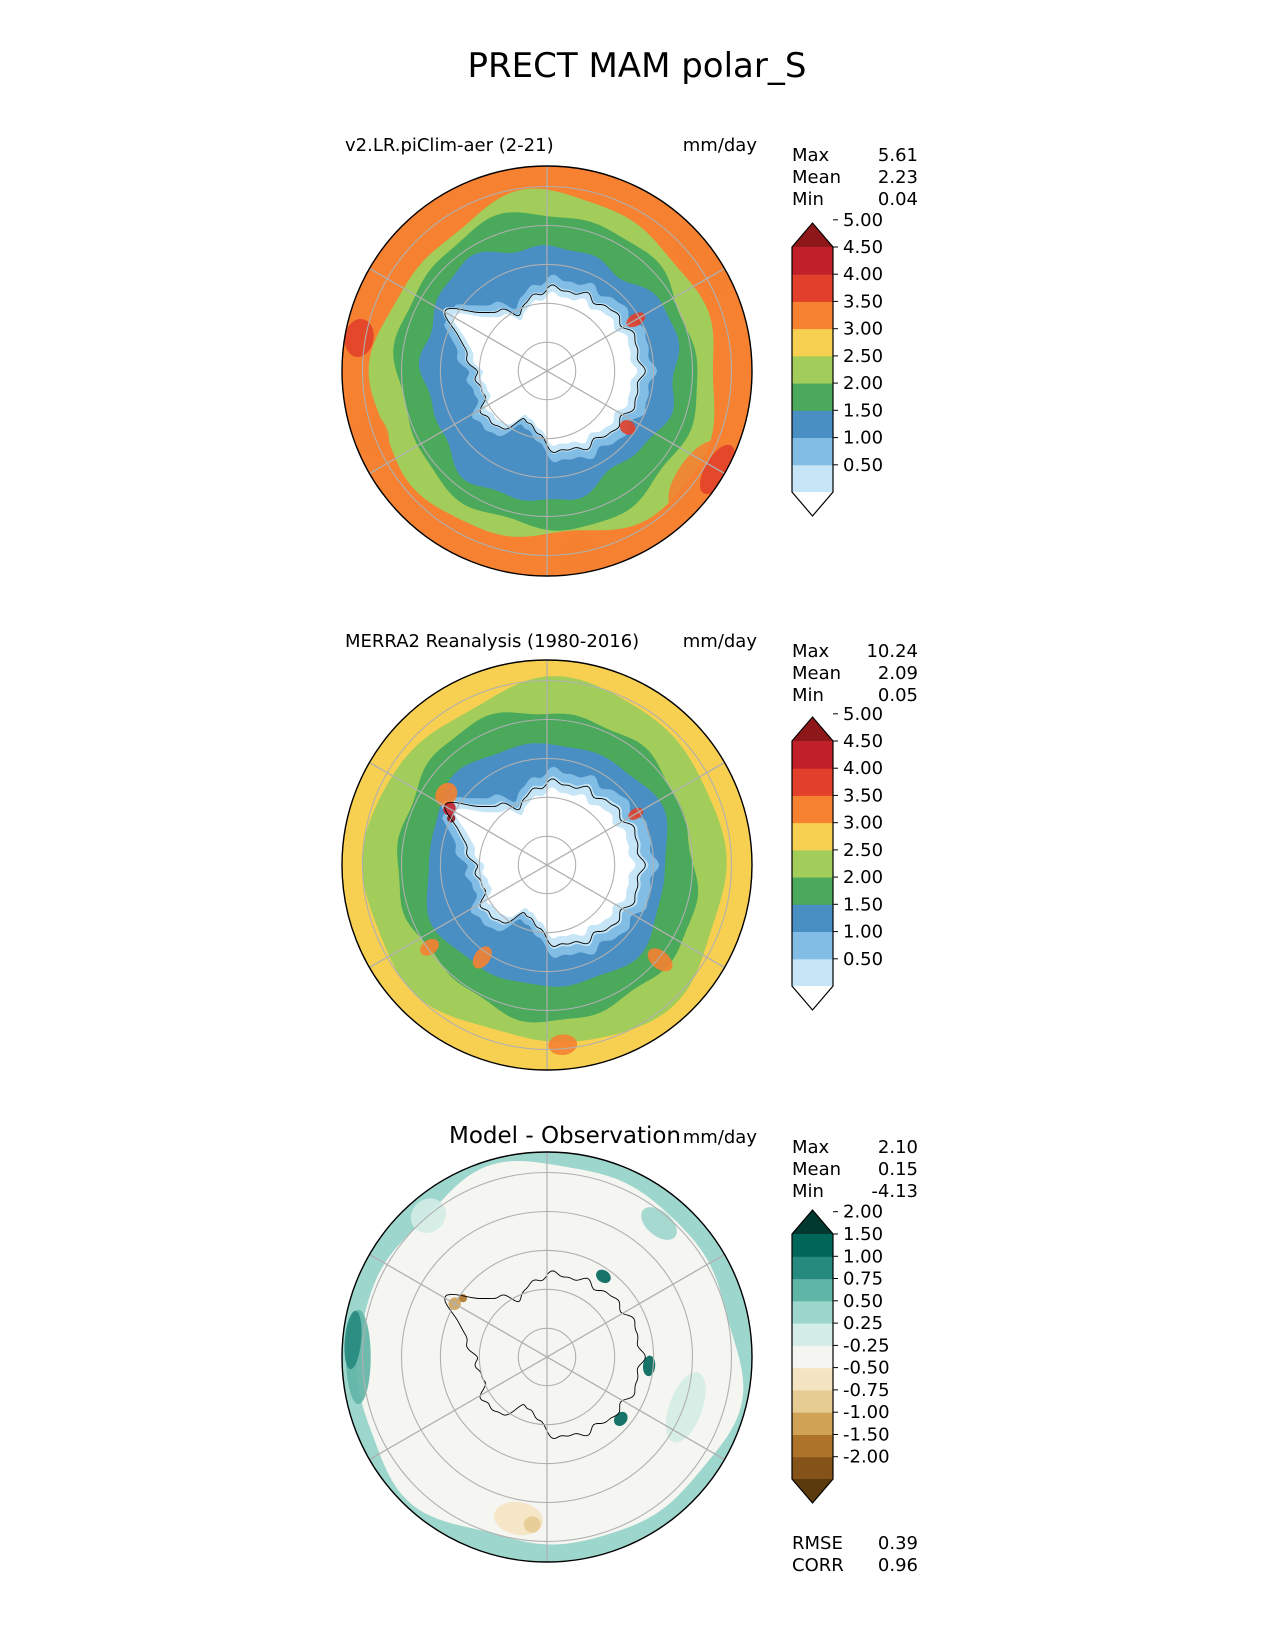 The width and height of the screenshot is (1275, 1650). What do you see at coordinates (863, 220) in the screenshot?
I see `colorbar-tick-label: 5.00` at bounding box center [863, 220].